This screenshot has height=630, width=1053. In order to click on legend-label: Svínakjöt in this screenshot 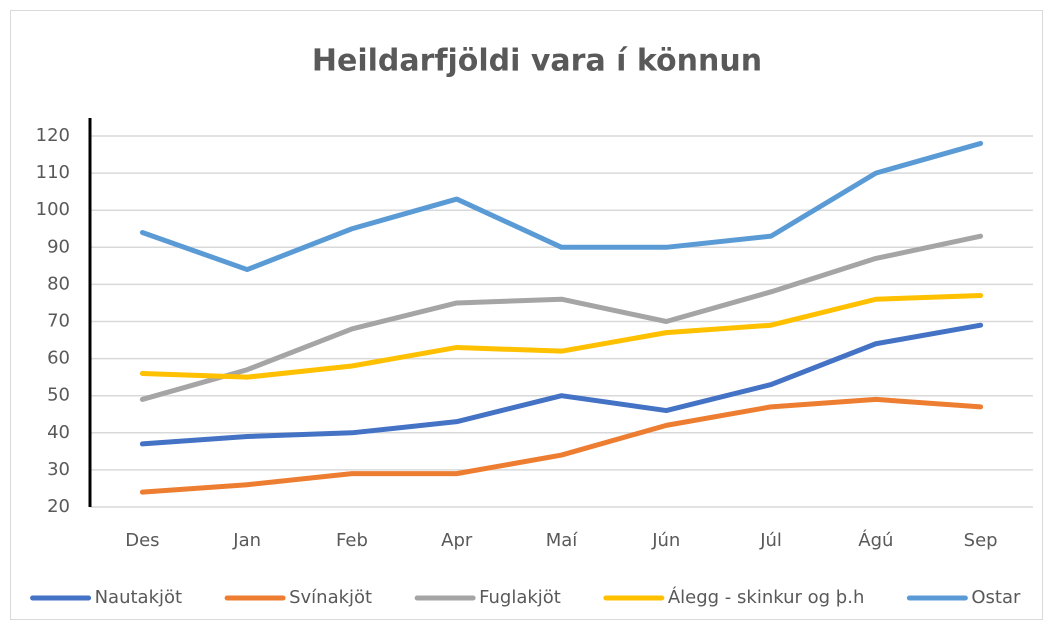, I will do `click(330, 597)`.